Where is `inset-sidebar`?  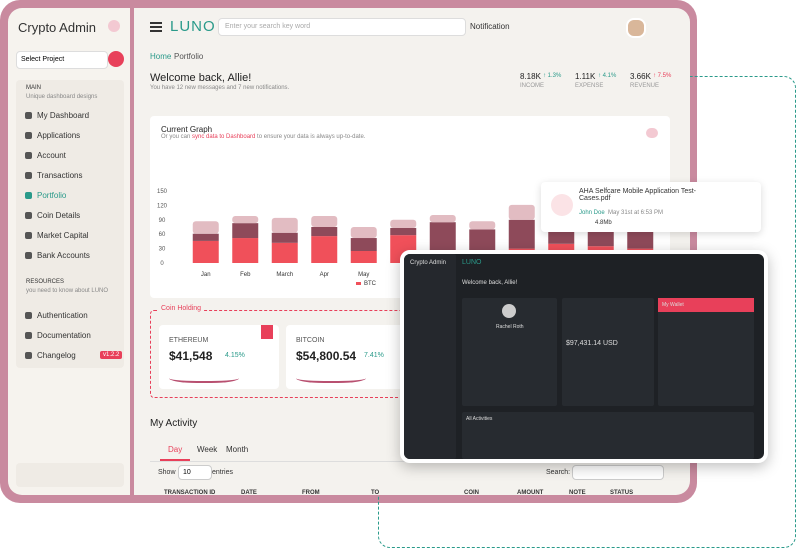 inset-sidebar is located at coordinates (430, 356).